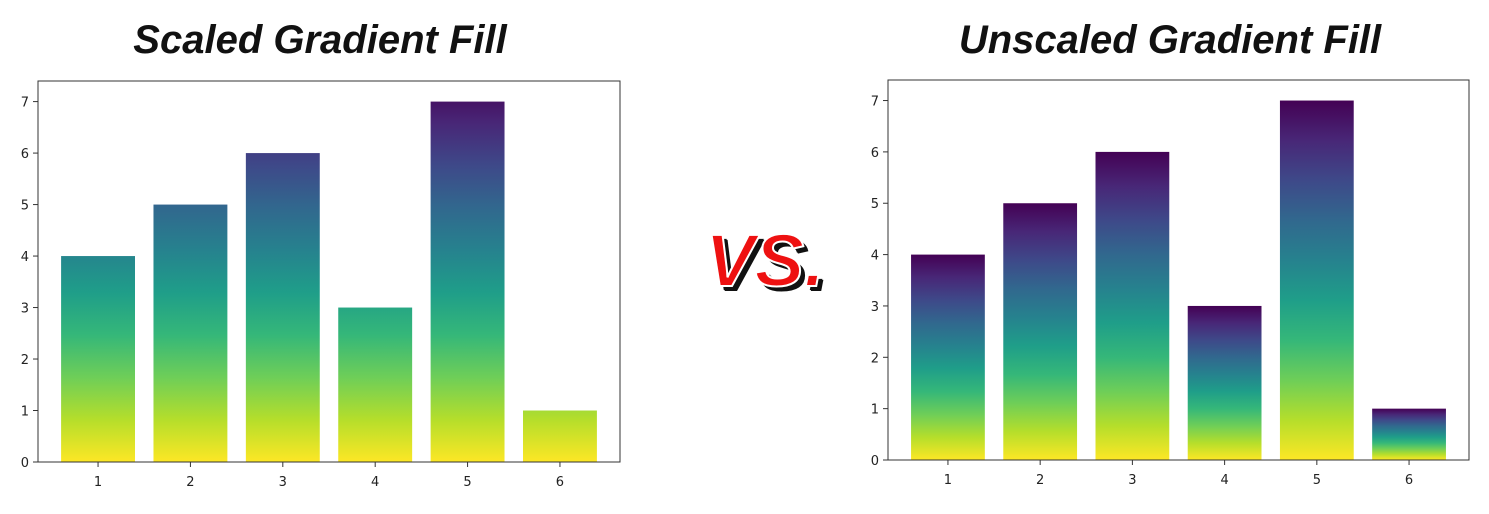  Describe the element at coordinates (320, 40) in the screenshot. I see `scaled-chart-title: Scaled Gradient Fill` at that location.